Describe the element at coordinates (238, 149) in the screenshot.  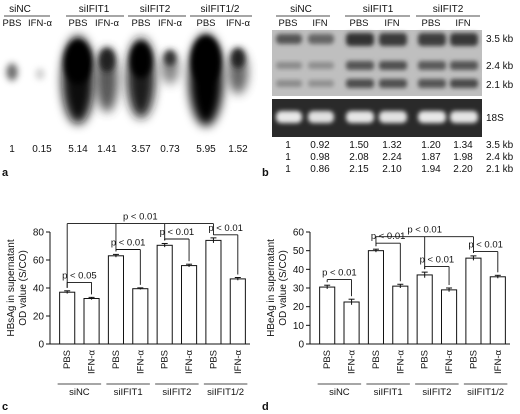
I see `quant-value: 1.52` at that location.